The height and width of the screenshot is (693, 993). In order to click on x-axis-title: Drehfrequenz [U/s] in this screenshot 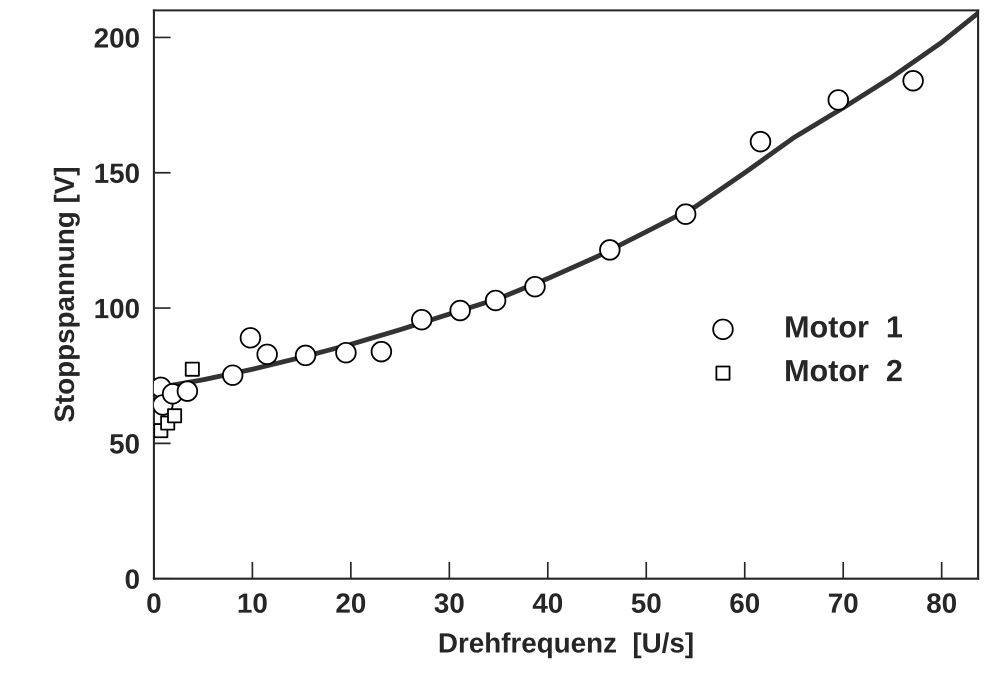, I will do `click(566, 645)`.